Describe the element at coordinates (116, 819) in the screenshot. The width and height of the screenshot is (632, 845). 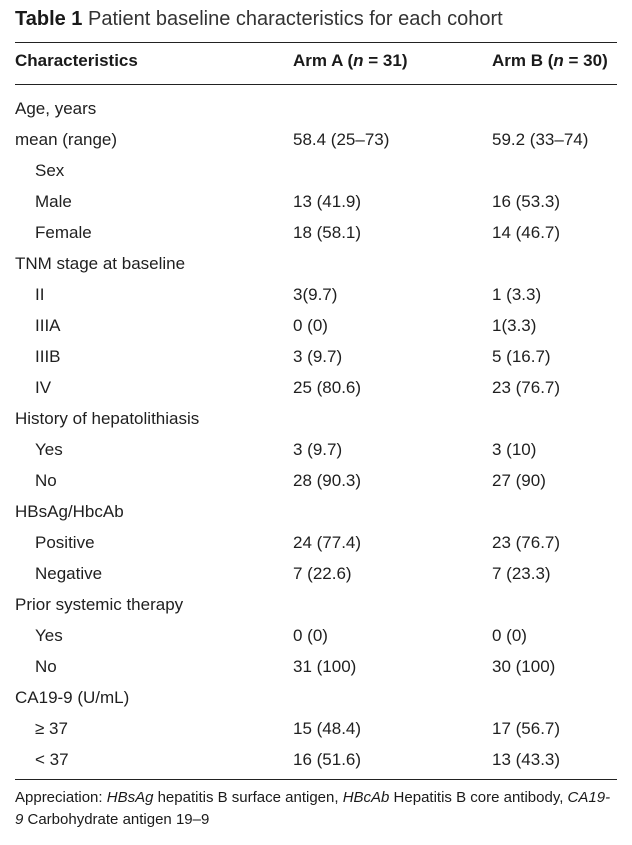
I see `footnote-def-ca199: Carbohydrate antigen 19–9` at that location.